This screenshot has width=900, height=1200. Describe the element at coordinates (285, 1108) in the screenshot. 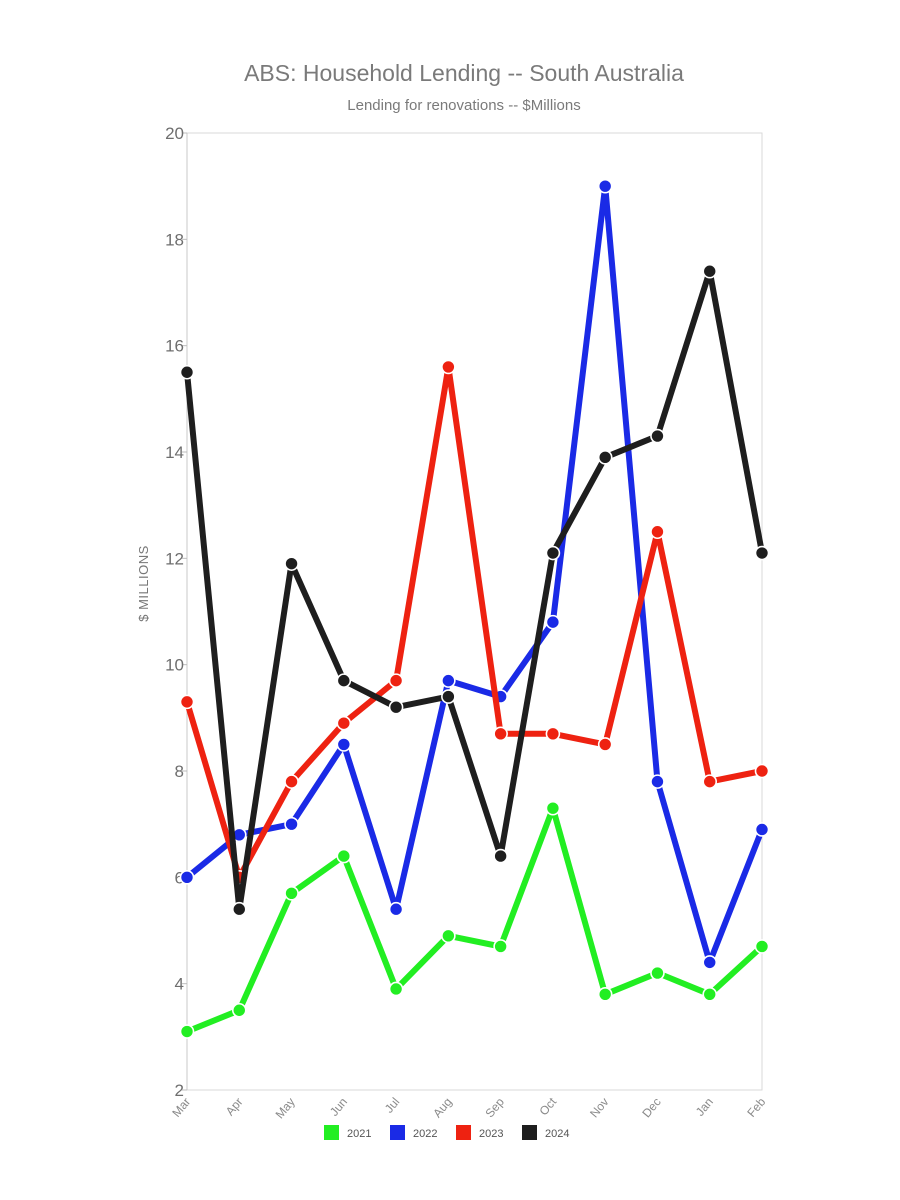

I see `x-tick-label: May` at that location.